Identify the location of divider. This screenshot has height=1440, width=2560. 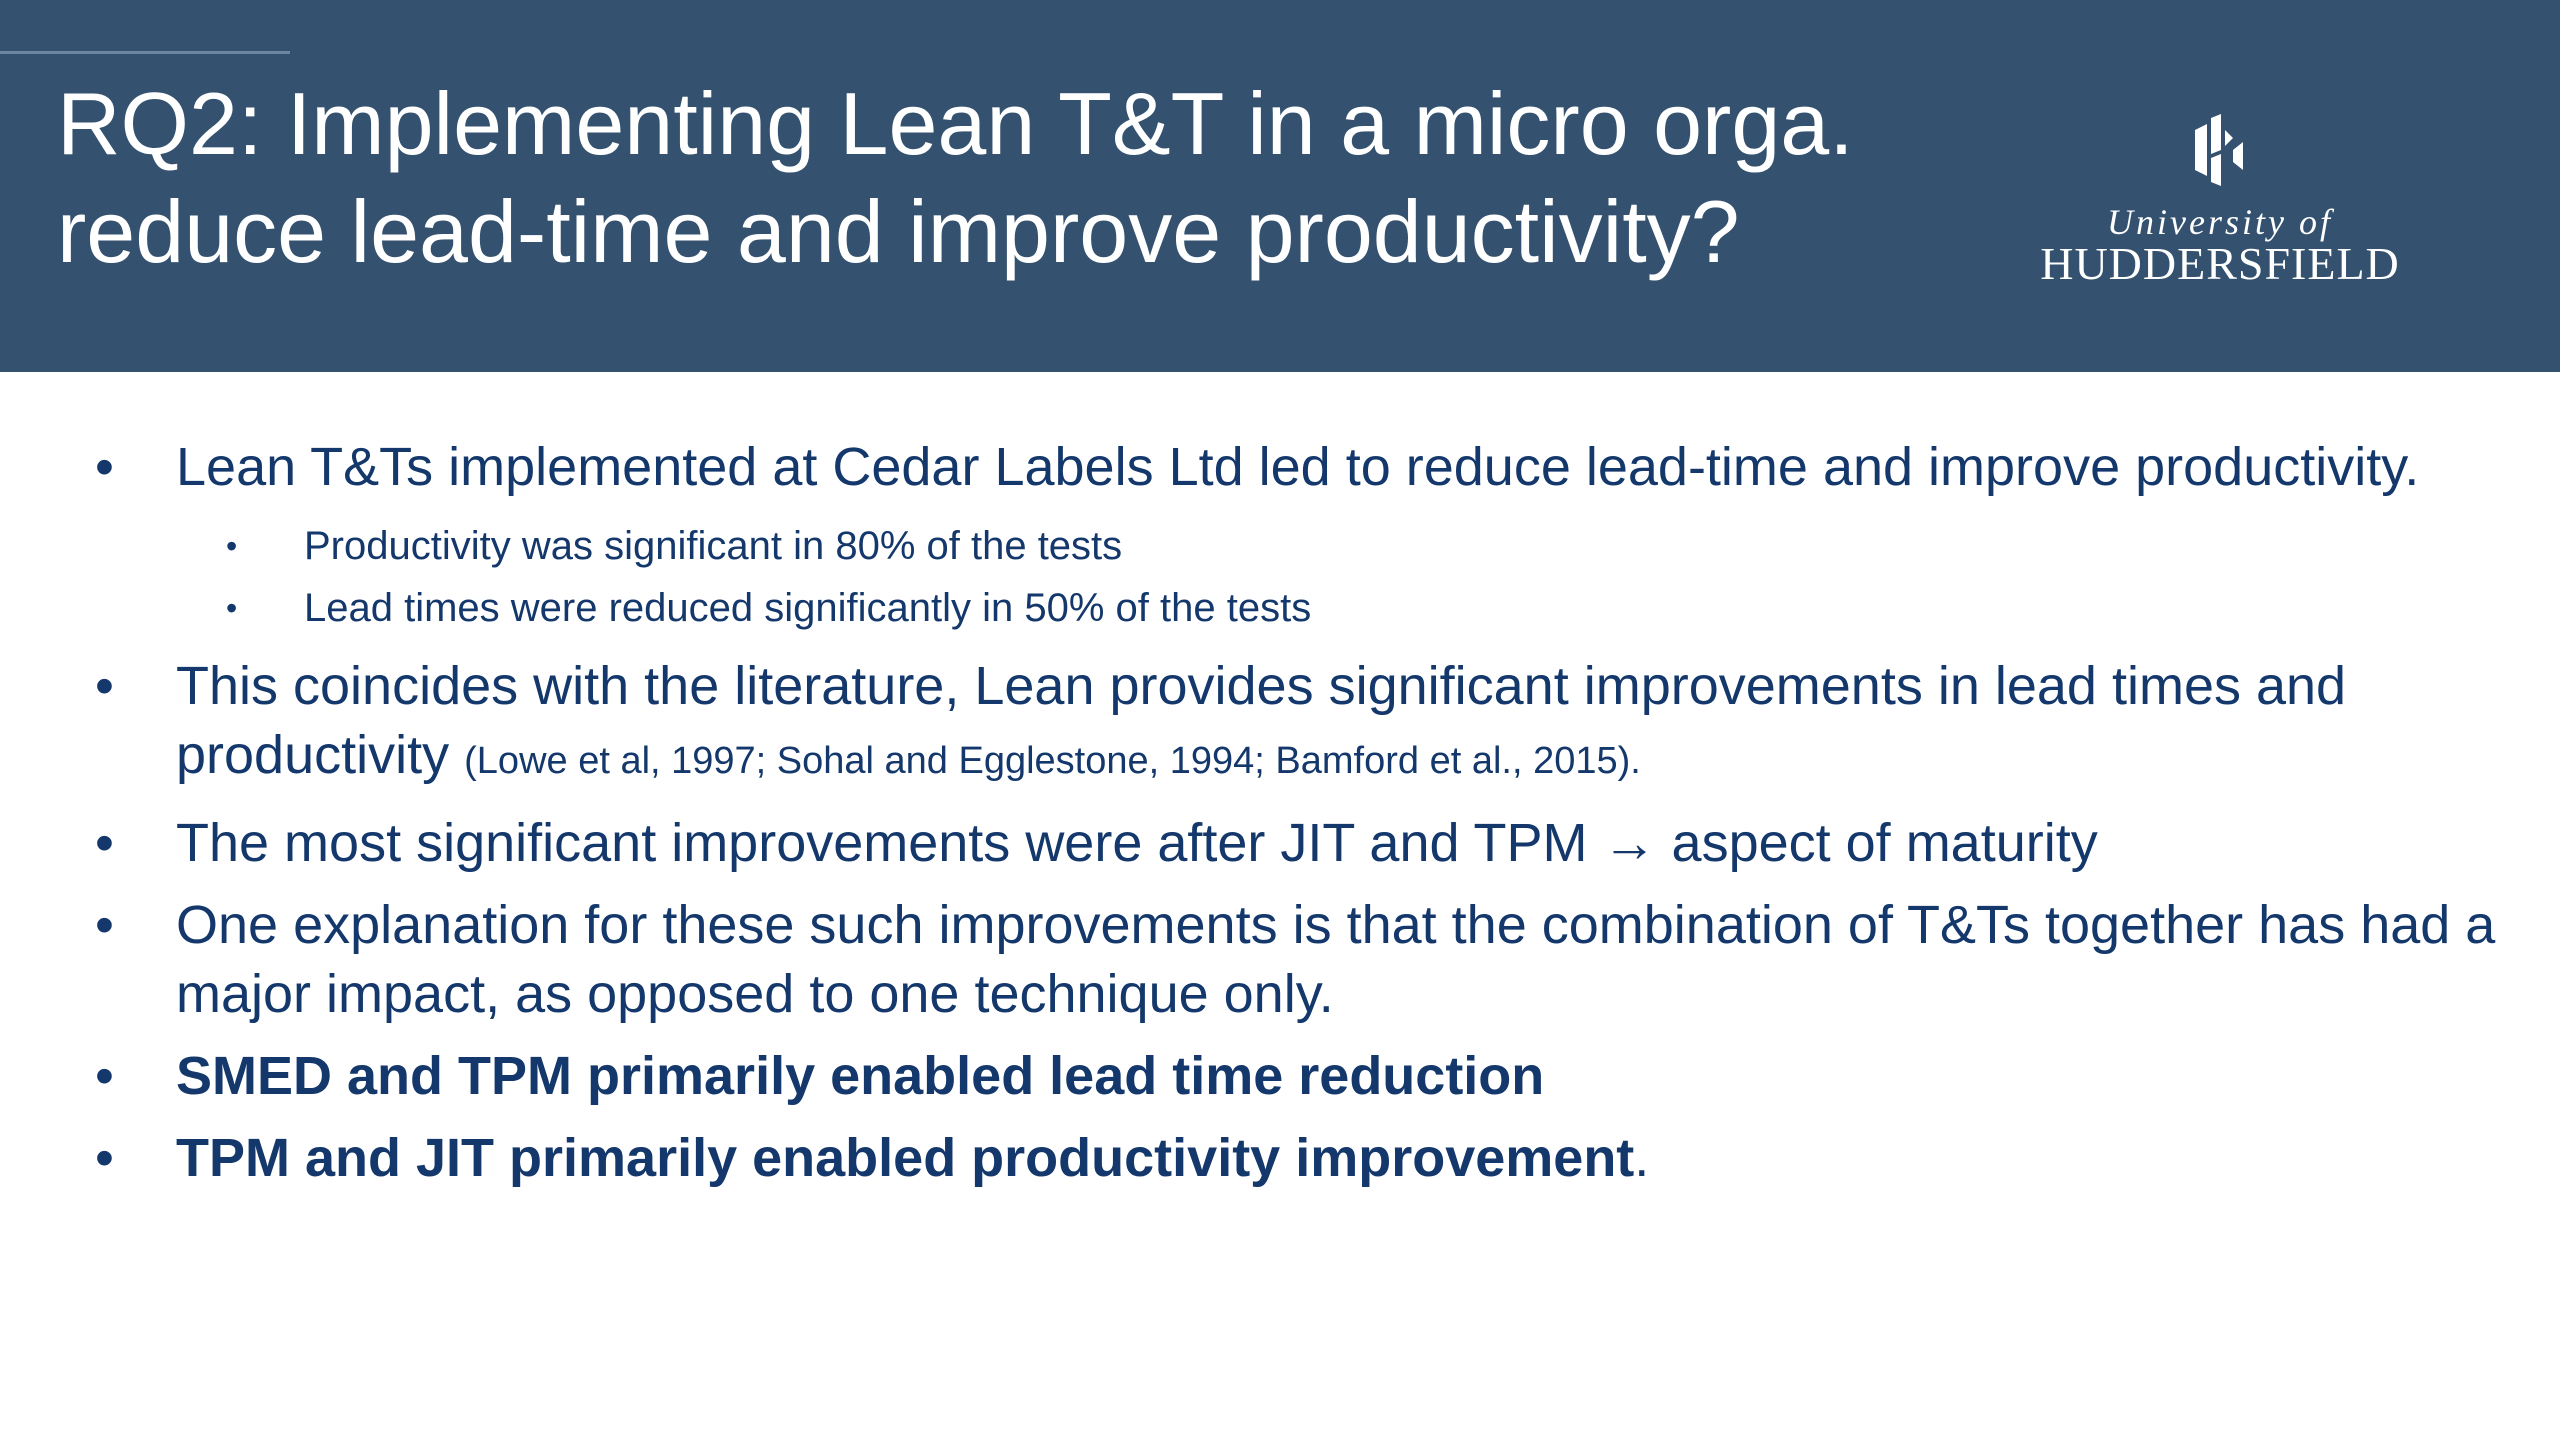
(145, 52).